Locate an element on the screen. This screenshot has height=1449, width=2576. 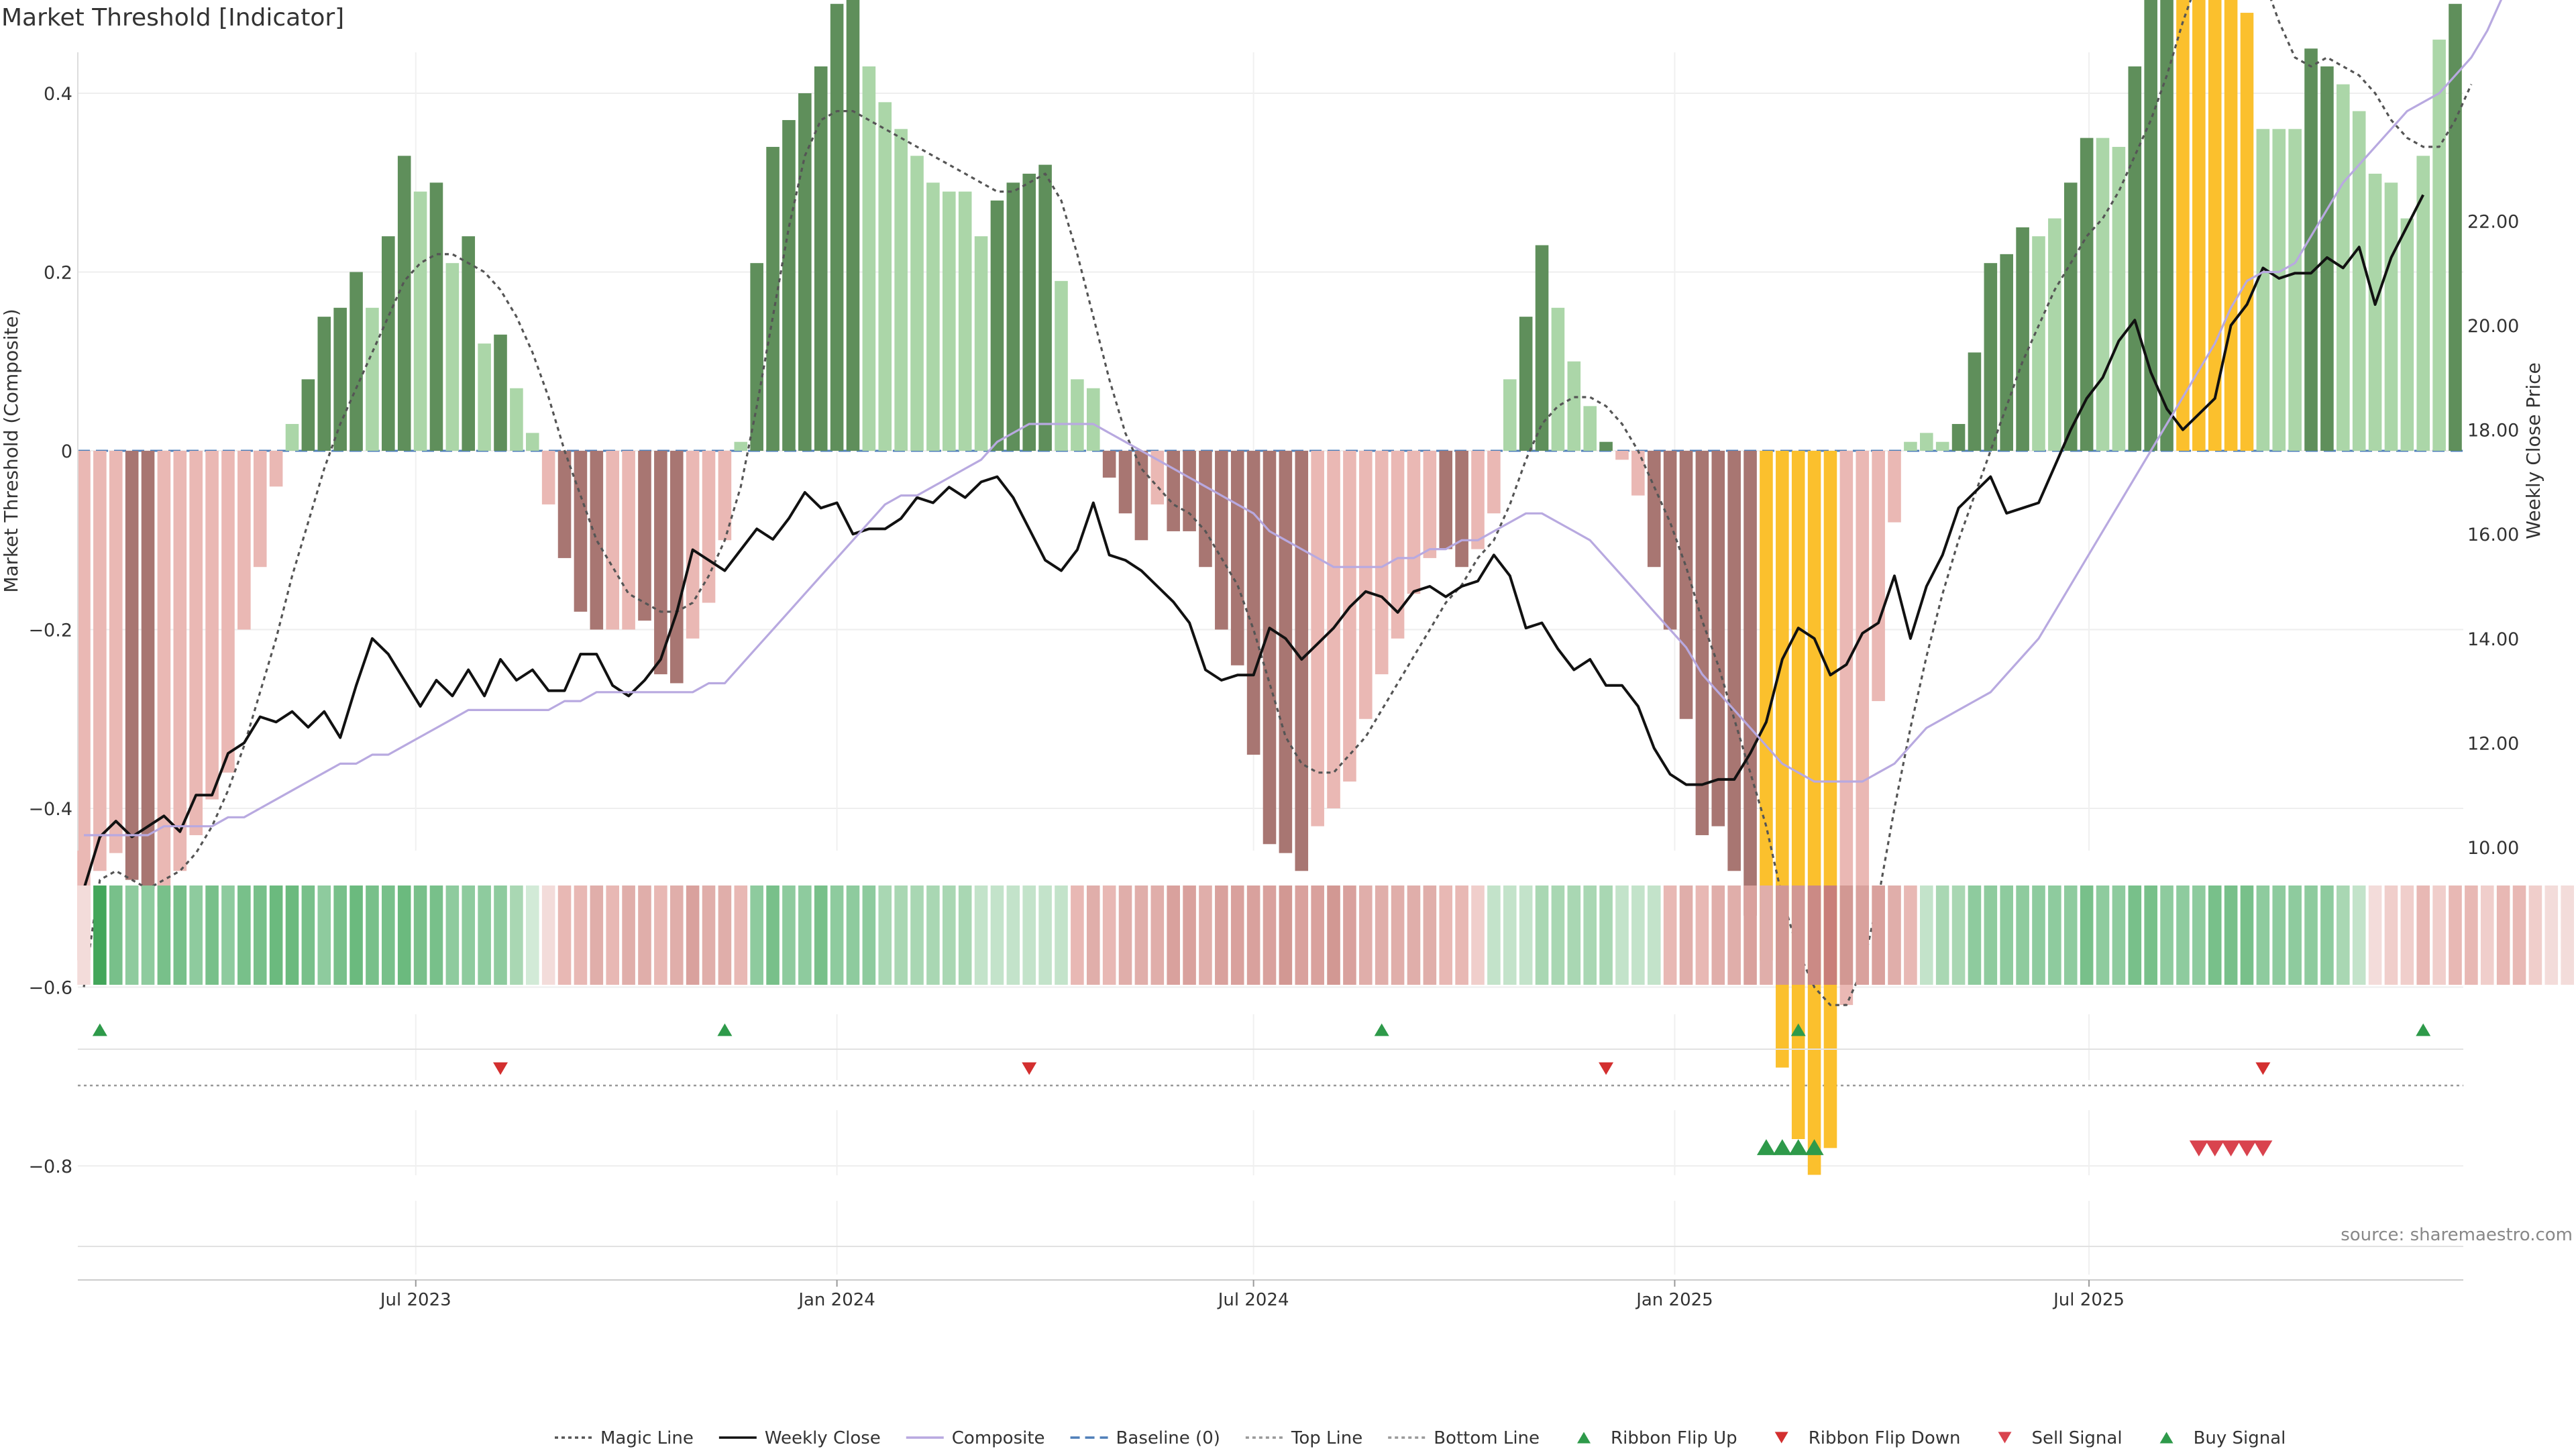
right-axis: 10.00 12.00 14.00 16.00 18.00 20.00 22.00 is located at coordinates (2493, 535).